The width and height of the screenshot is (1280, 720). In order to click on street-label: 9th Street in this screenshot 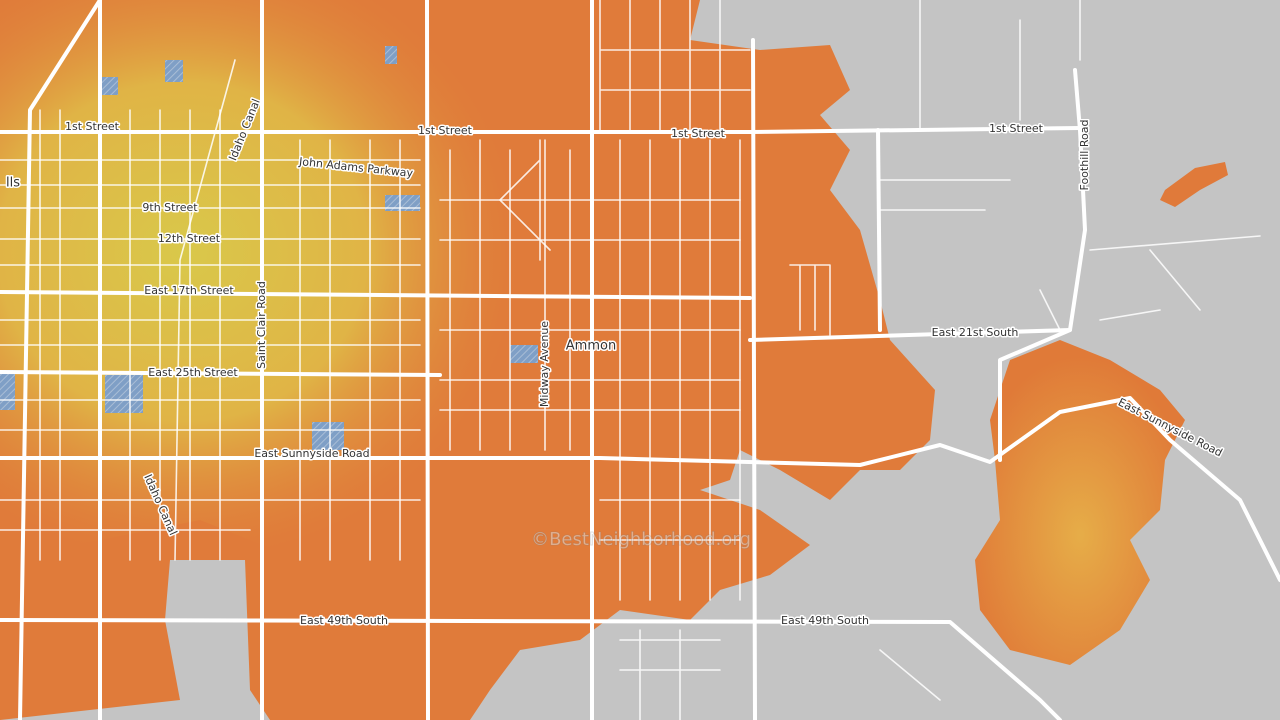, I will do `click(170, 207)`.